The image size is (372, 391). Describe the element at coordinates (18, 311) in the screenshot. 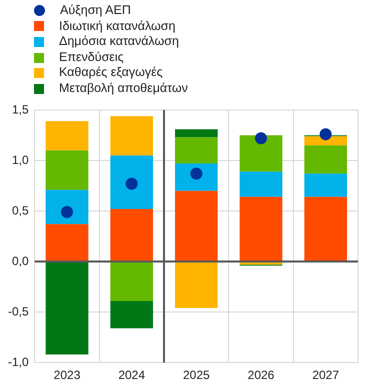

I see `y-tick-label: -0,5` at that location.